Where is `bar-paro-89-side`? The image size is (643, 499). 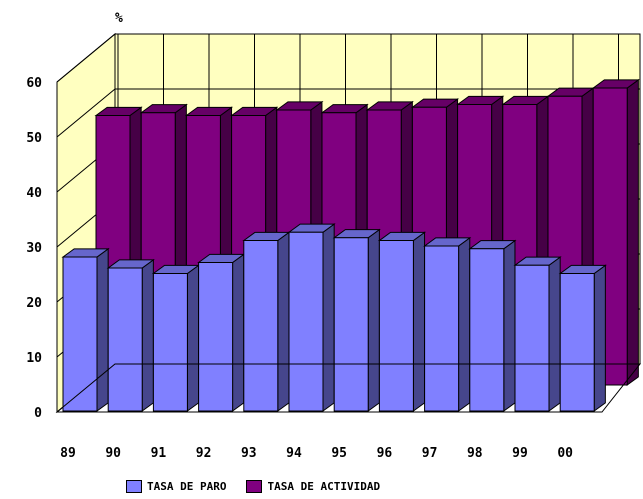 bar-paro-89-side is located at coordinates (102, 329).